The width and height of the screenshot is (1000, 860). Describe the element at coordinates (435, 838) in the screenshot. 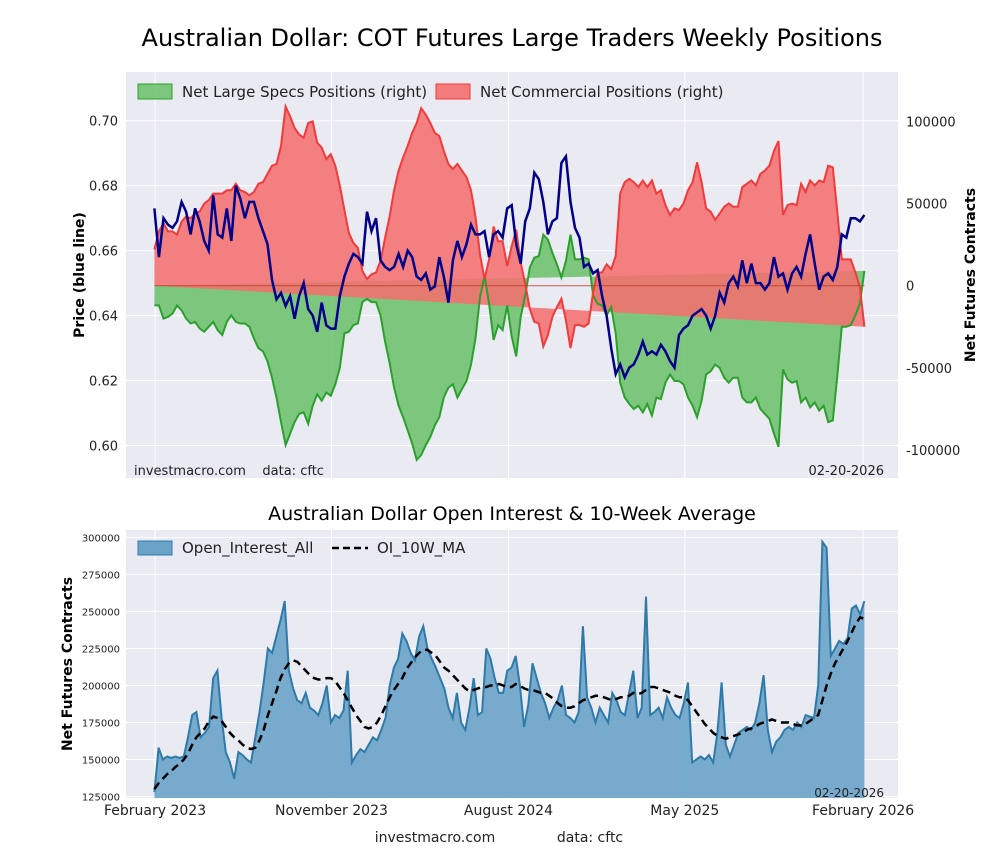

I see `bottom-source-footer: investmacro.com` at that location.